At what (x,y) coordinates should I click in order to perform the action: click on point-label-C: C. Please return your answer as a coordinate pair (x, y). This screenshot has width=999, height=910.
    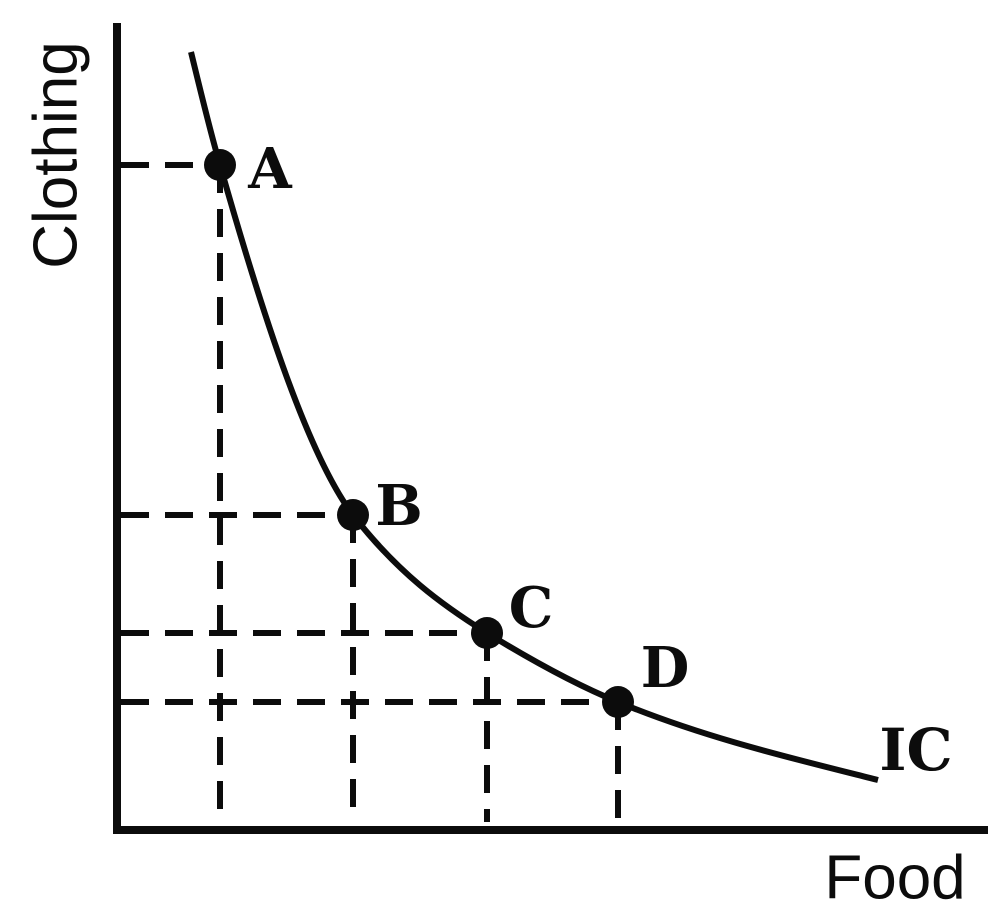
    Looking at the image, I should click on (531, 608).